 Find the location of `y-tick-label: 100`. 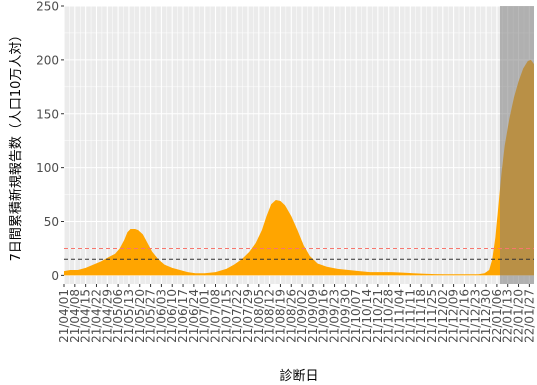

y-tick-label: 100 is located at coordinates (47, 168).